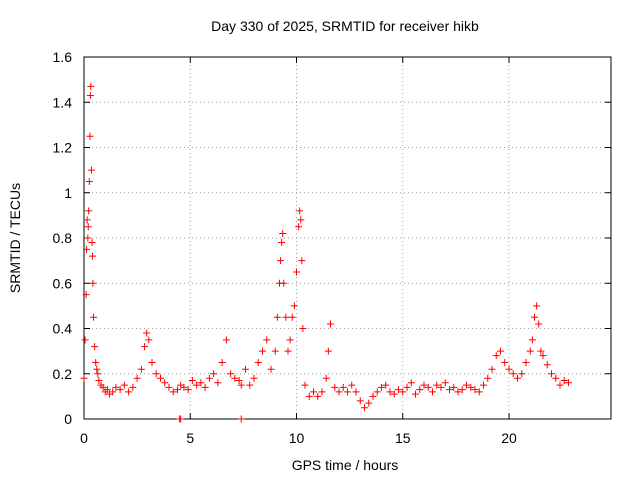 The image size is (640, 480). Describe the element at coordinates (63, 102) in the screenshot. I see `y-tick-label: 1.4` at that location.